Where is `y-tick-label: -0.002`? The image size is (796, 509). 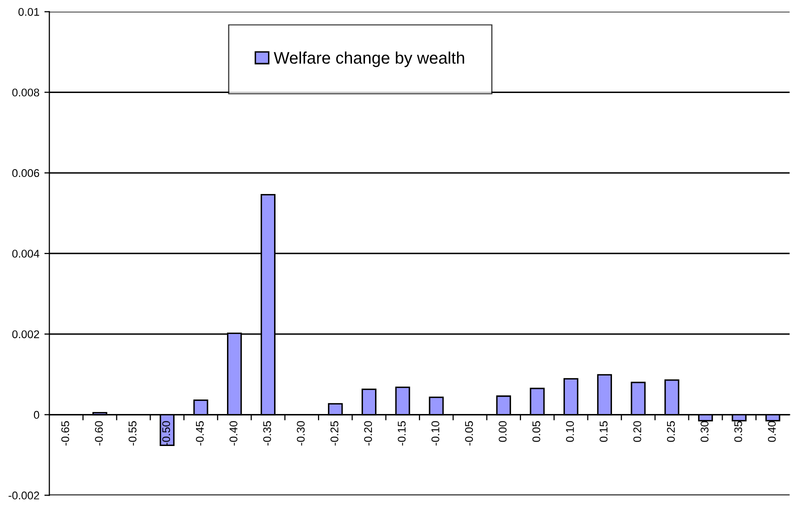
y-tick-label: -0.002 is located at coordinates (24, 496).